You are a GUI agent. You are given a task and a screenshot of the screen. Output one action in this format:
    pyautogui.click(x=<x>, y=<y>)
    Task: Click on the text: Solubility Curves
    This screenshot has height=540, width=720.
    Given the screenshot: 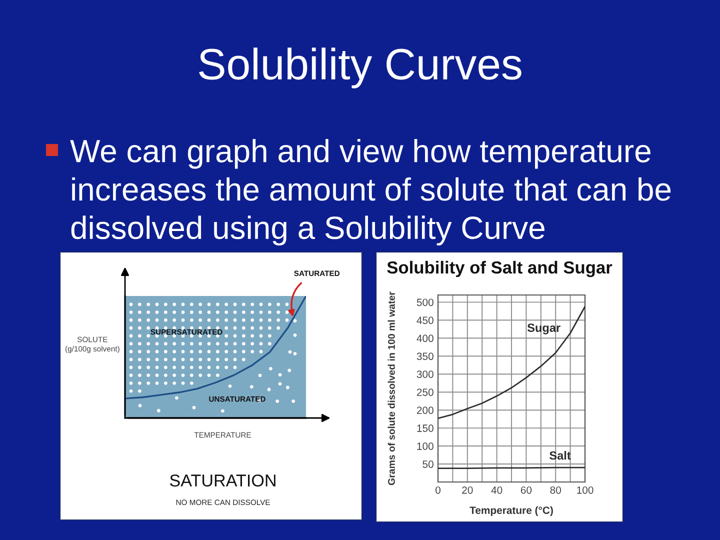 What is the action you would take?
    pyautogui.click(x=360, y=68)
    